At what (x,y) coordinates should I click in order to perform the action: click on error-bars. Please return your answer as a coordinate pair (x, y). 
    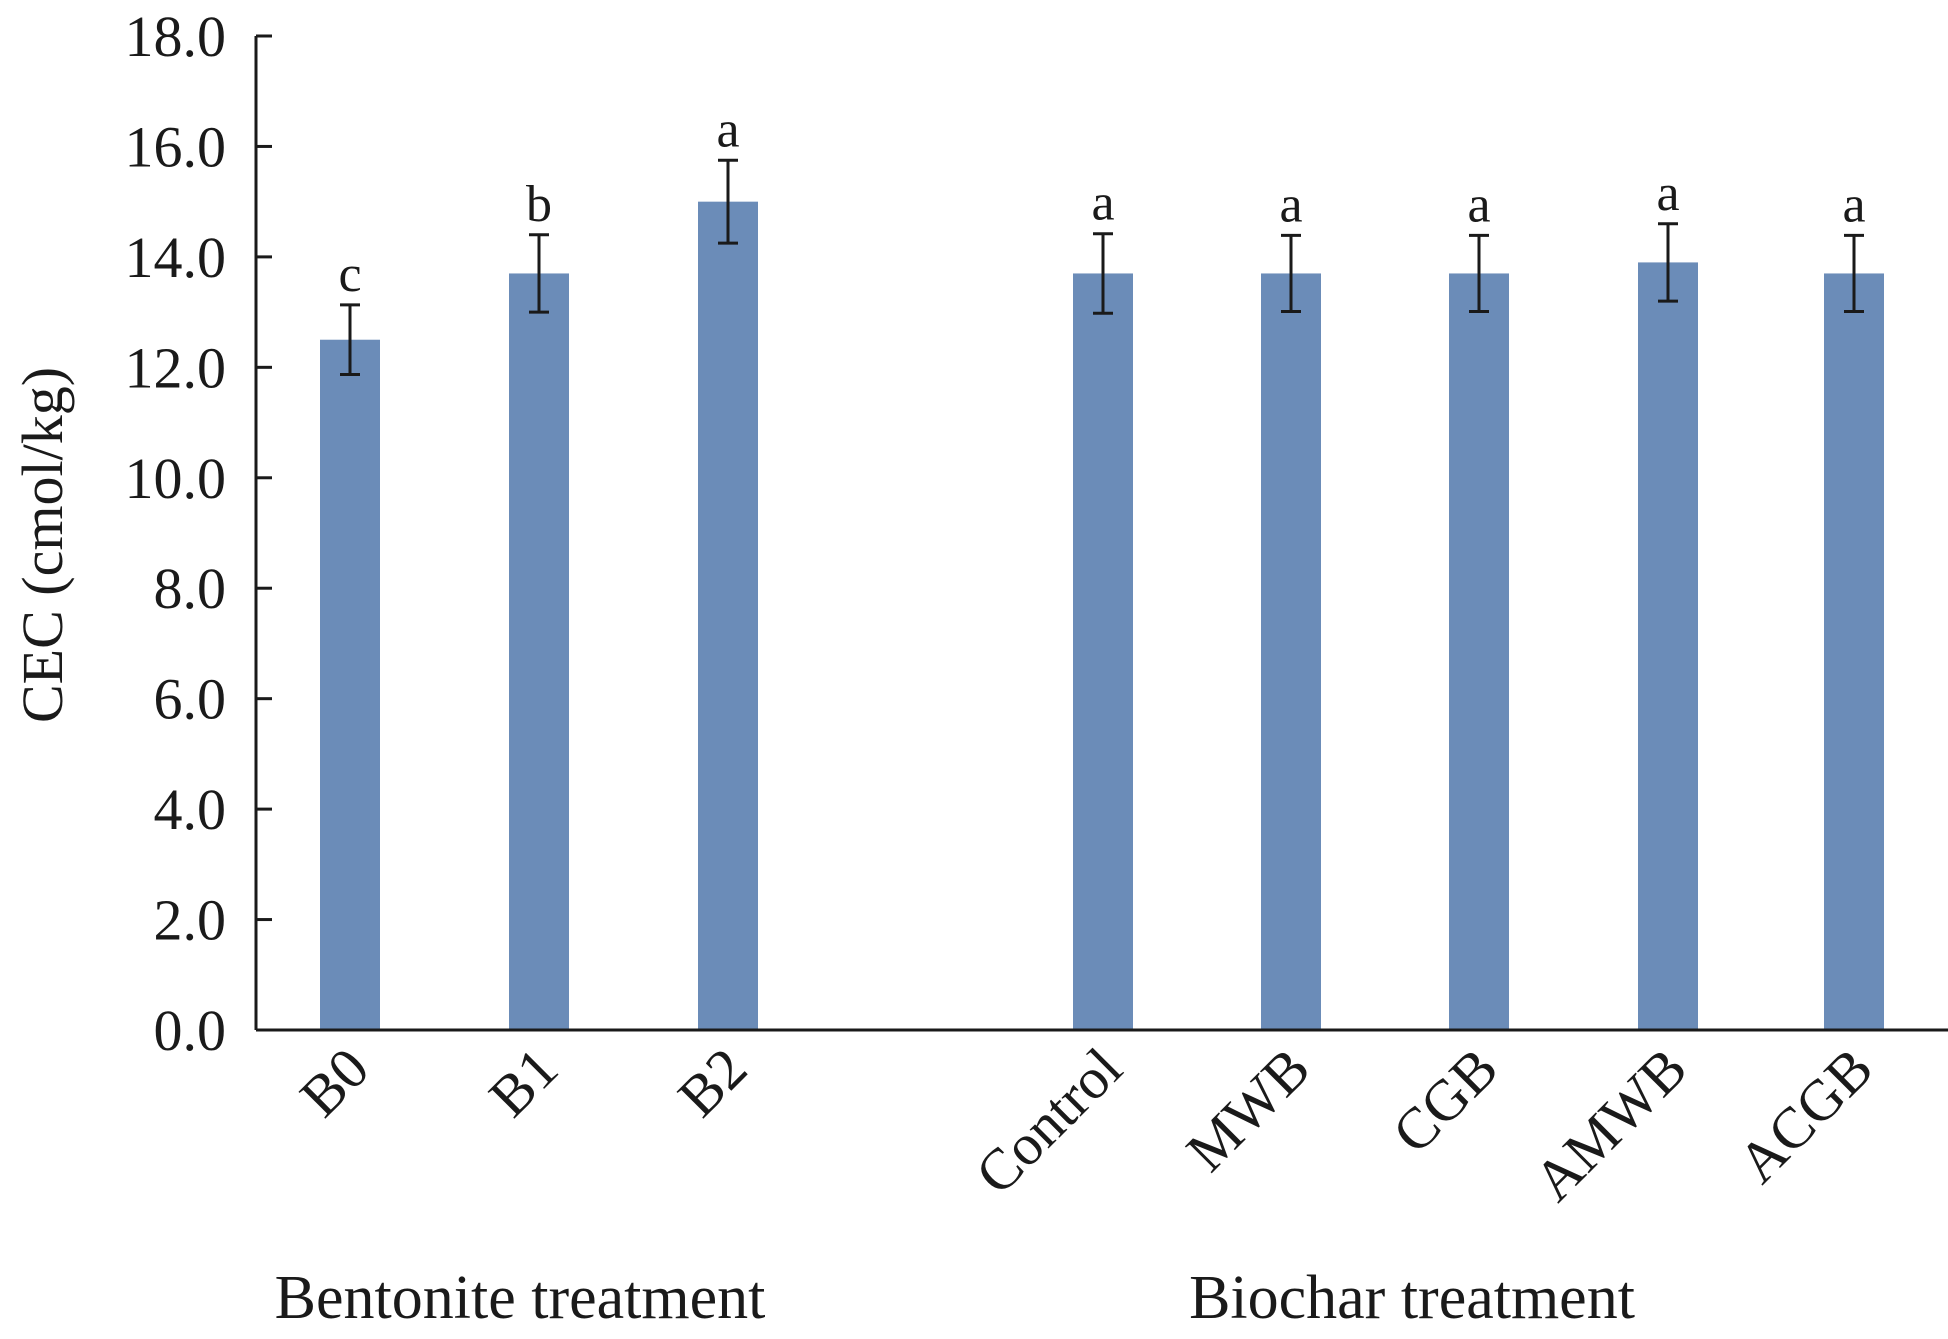
    Looking at the image, I should click on (1102, 267).